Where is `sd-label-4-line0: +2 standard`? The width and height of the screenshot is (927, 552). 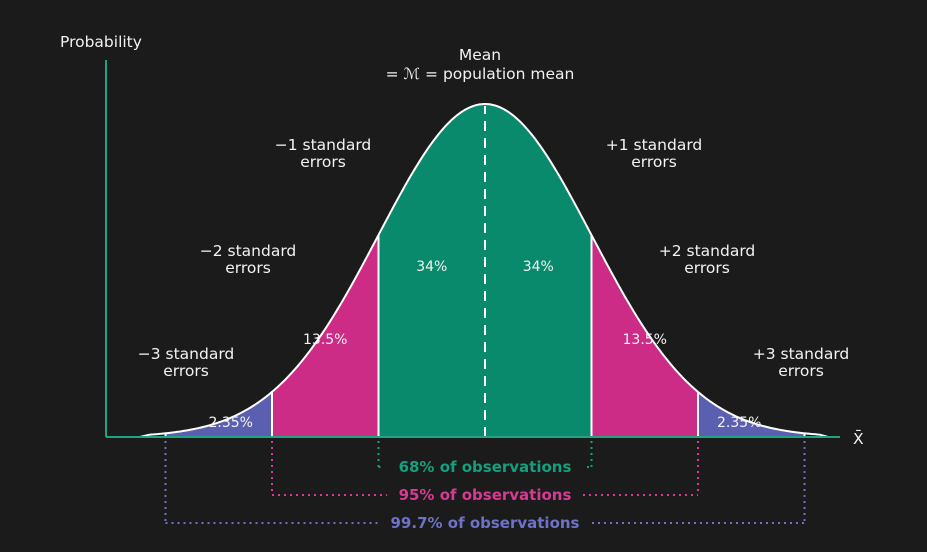
sd-label-4-line0: +2 standard is located at coordinates (707, 251).